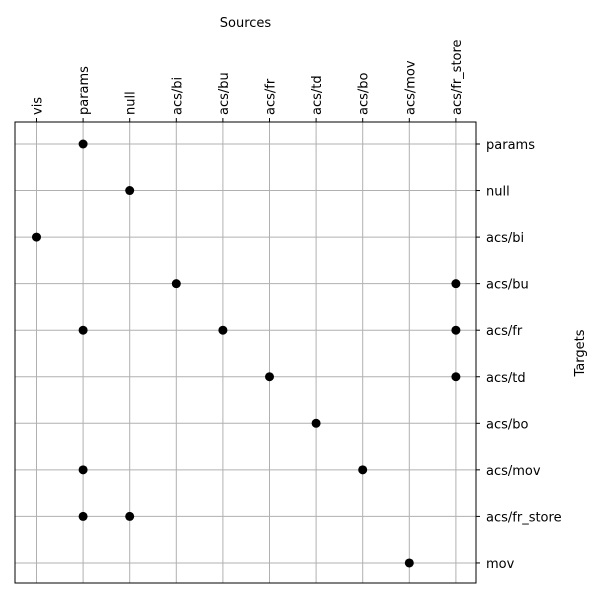 The height and width of the screenshot is (600, 600). Describe the element at coordinates (83, 330) in the screenshot. I see `point-params-to-acs-fr` at that location.